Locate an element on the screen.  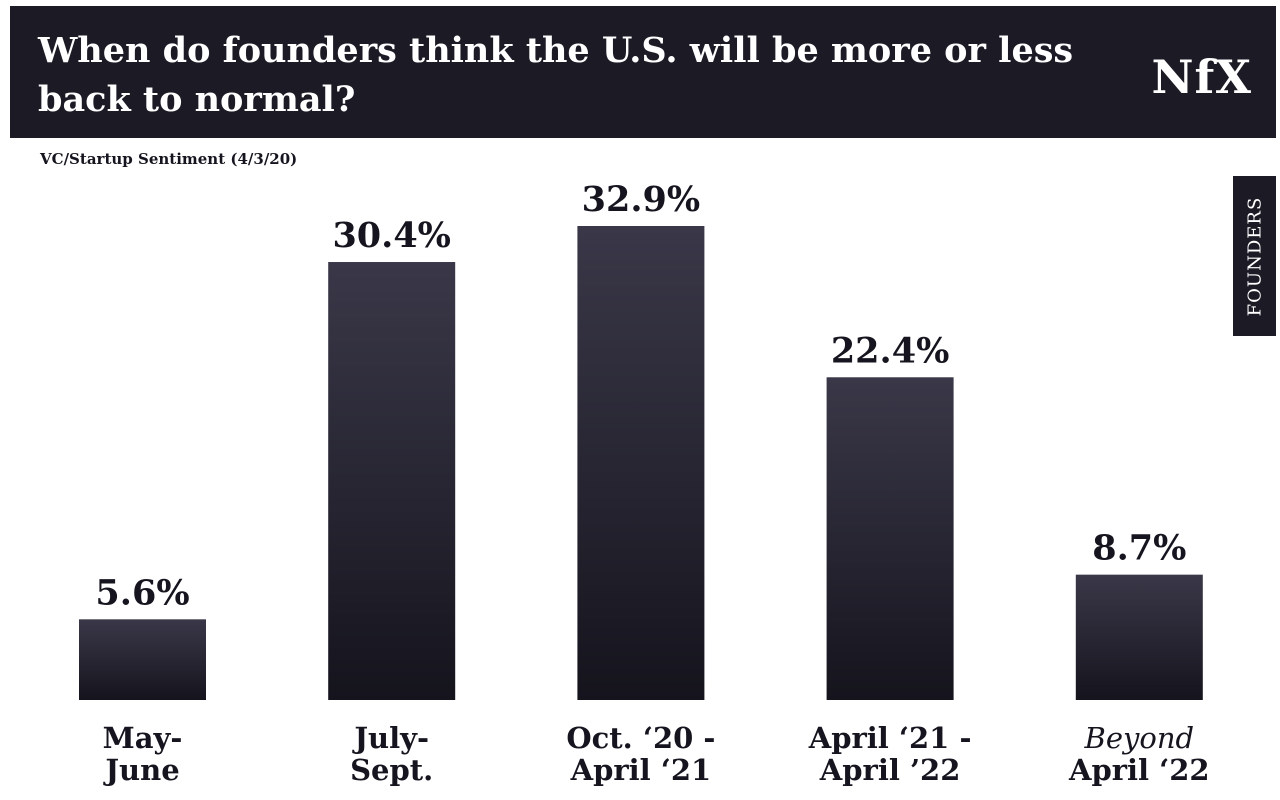
chart-subtitle: VC/Startup Sentiment (4/3/20) is located at coordinates (169, 159).